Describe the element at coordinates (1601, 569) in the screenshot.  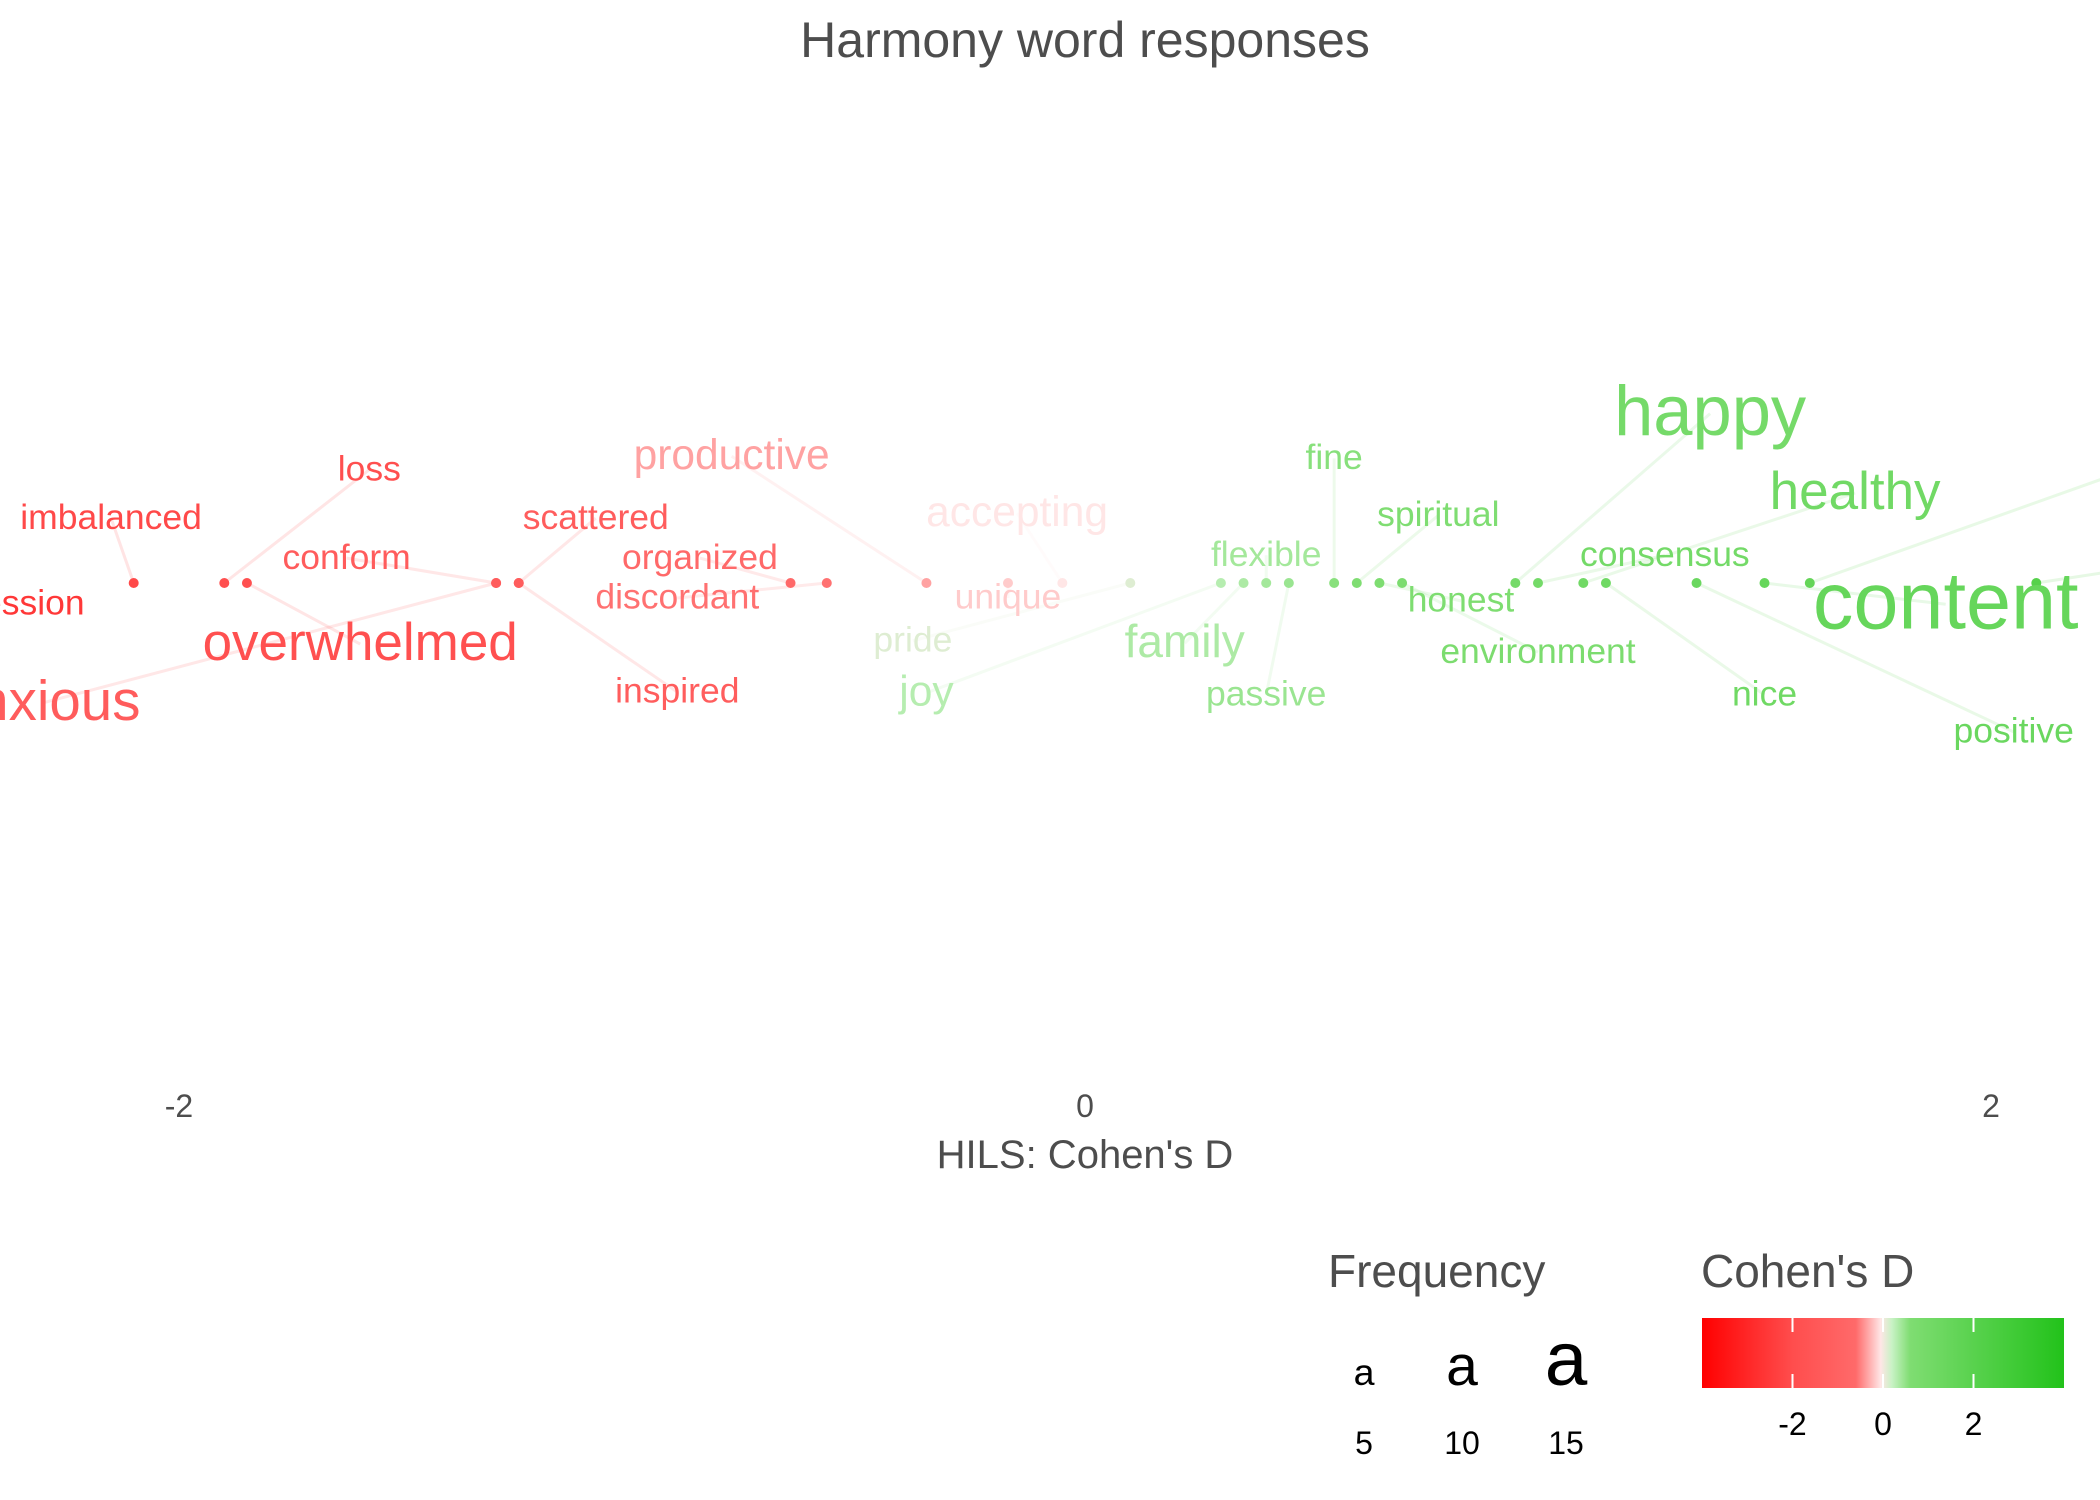
I see `connector-consensus` at that location.